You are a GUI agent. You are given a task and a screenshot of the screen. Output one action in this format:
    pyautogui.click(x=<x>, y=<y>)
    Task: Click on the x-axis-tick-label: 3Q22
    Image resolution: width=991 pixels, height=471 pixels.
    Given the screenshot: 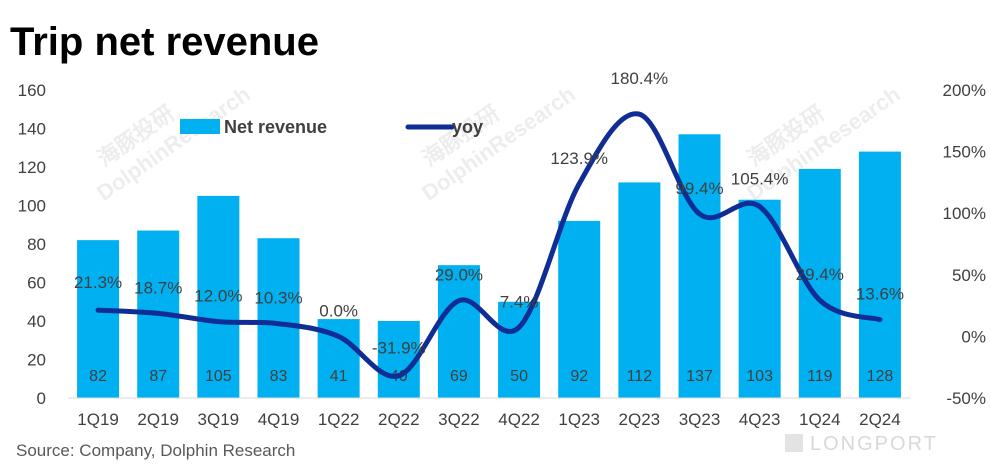 What is the action you would take?
    pyautogui.click(x=459, y=419)
    